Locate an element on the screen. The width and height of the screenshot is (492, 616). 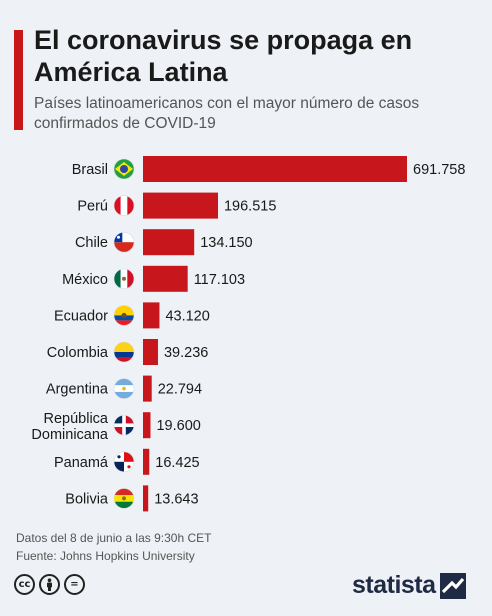
chart-row: Ecuador 43.120 is located at coordinates (132, 315).